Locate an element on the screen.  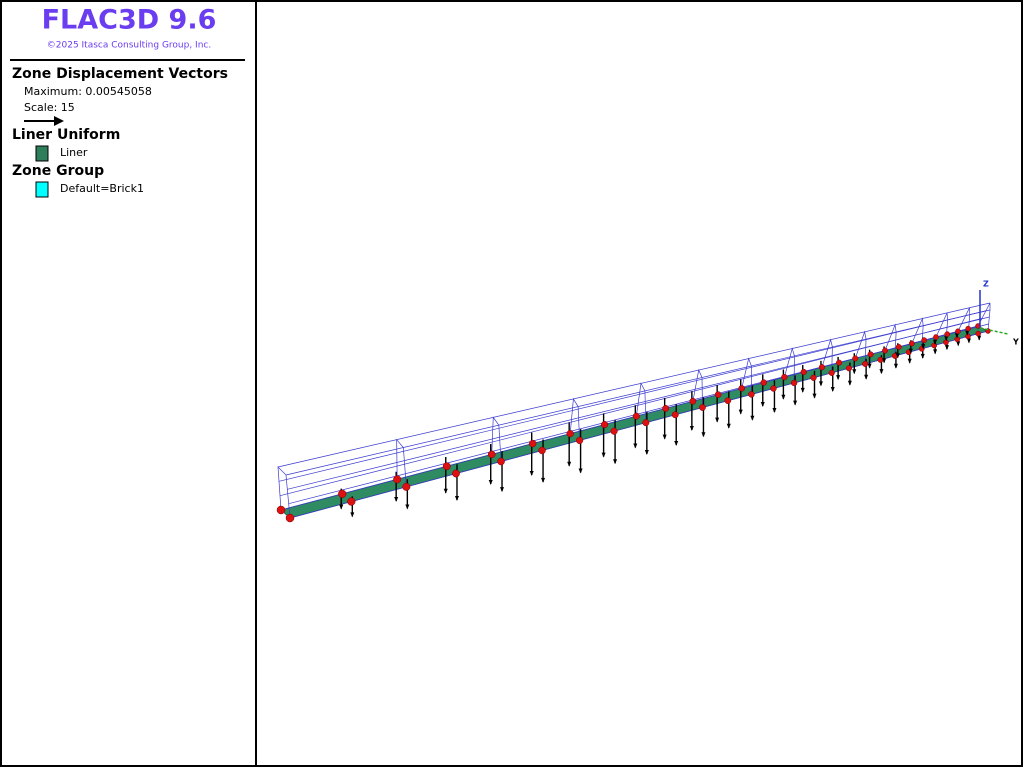
legend-label: Default=Brick1 is located at coordinates (102, 188).